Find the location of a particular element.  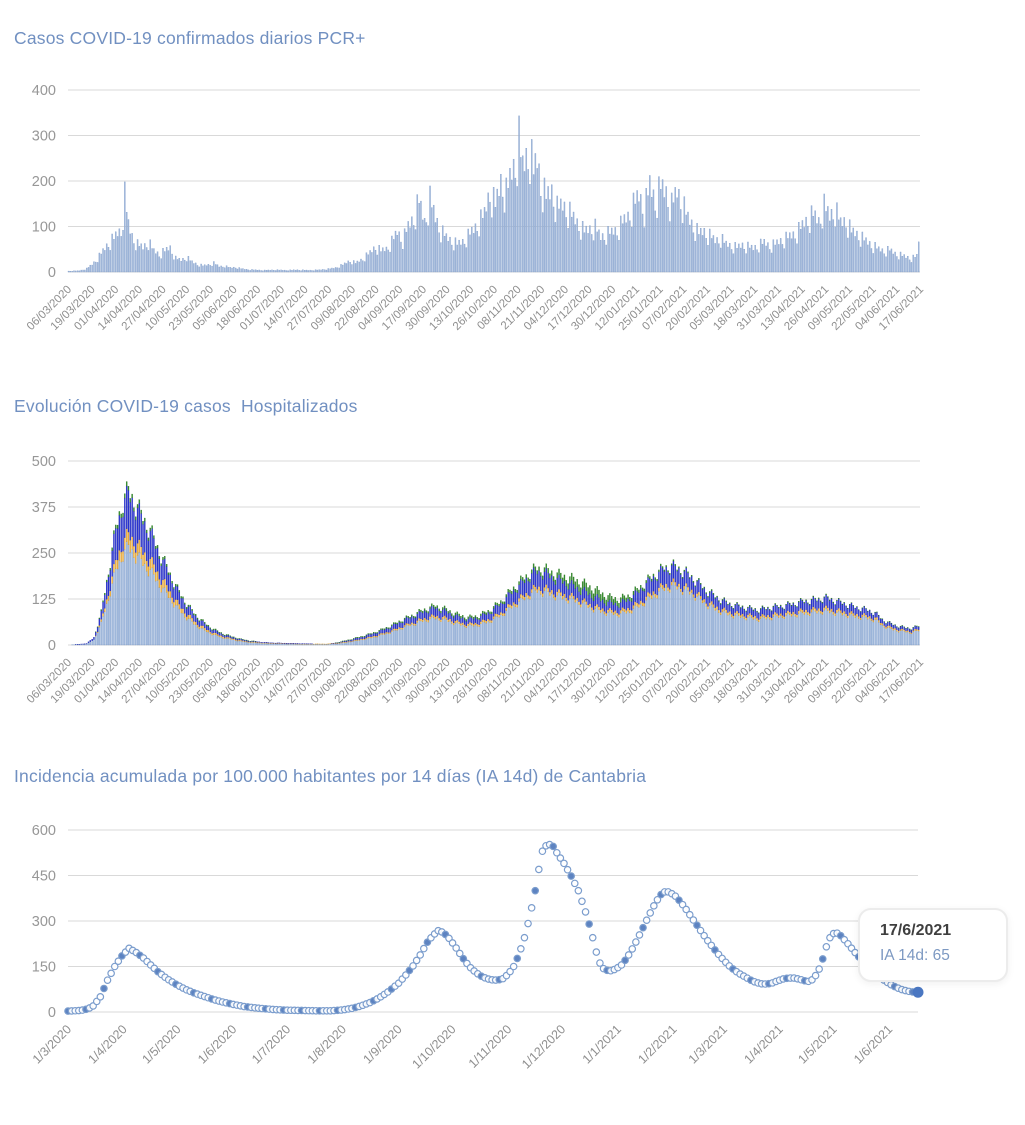

svg-text: 1/8/2020 is located at coordinates (327, 1044).